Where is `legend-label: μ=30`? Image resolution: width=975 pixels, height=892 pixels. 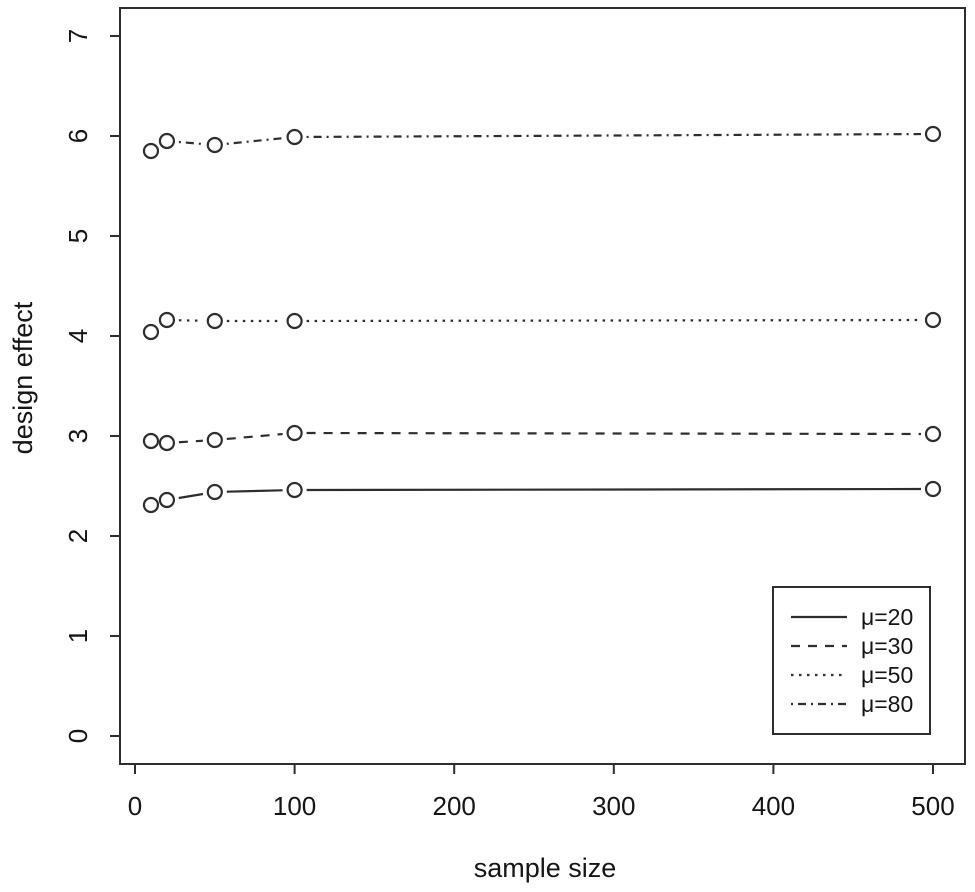
legend-label: μ=30 is located at coordinates (887, 646).